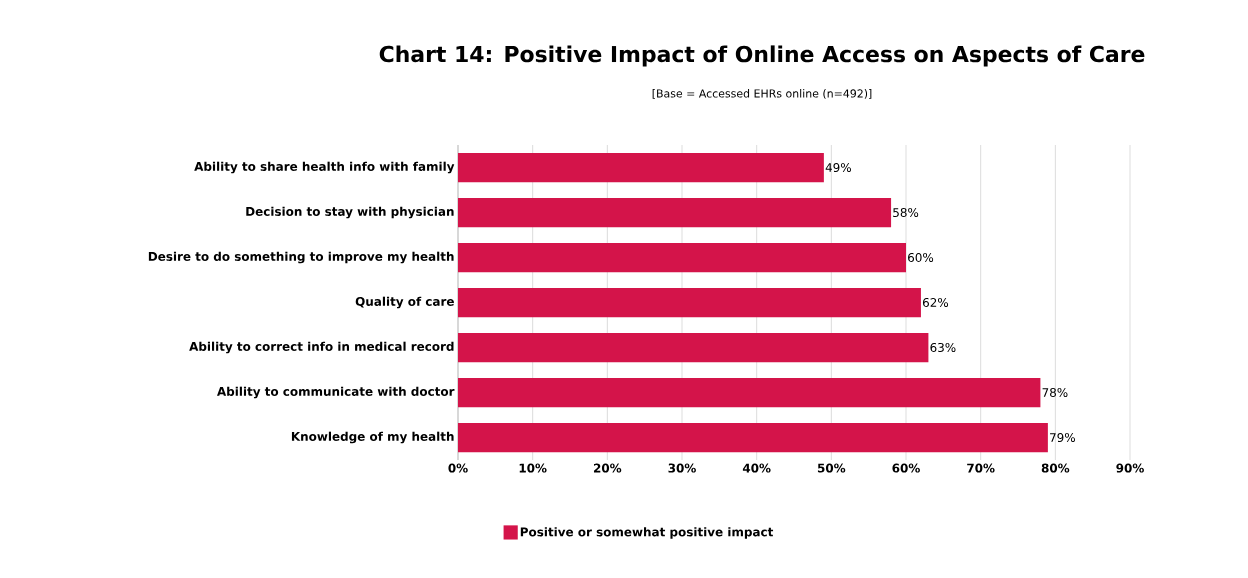  I want to click on data-label: 62%, so click(935, 302).